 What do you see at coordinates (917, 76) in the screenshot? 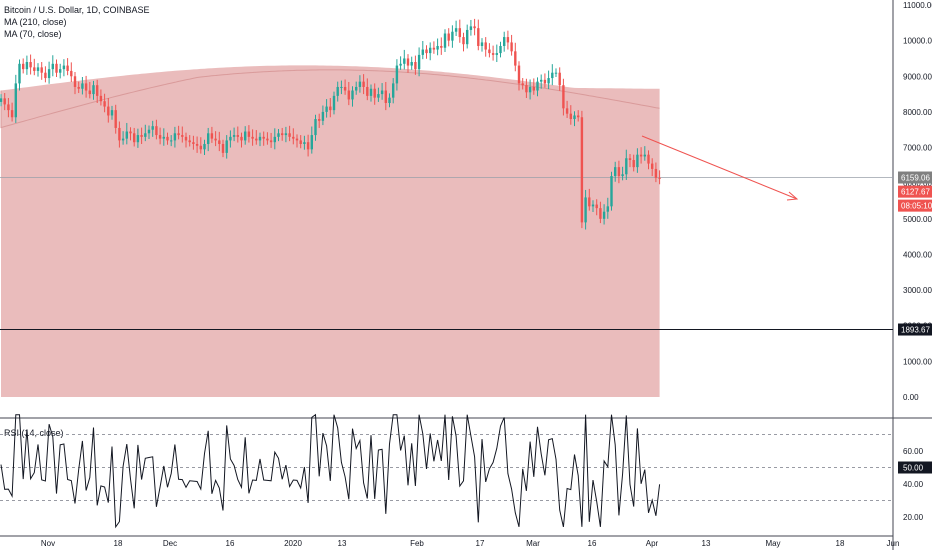
I see `price-tick-label: 9000.00` at bounding box center [917, 76].